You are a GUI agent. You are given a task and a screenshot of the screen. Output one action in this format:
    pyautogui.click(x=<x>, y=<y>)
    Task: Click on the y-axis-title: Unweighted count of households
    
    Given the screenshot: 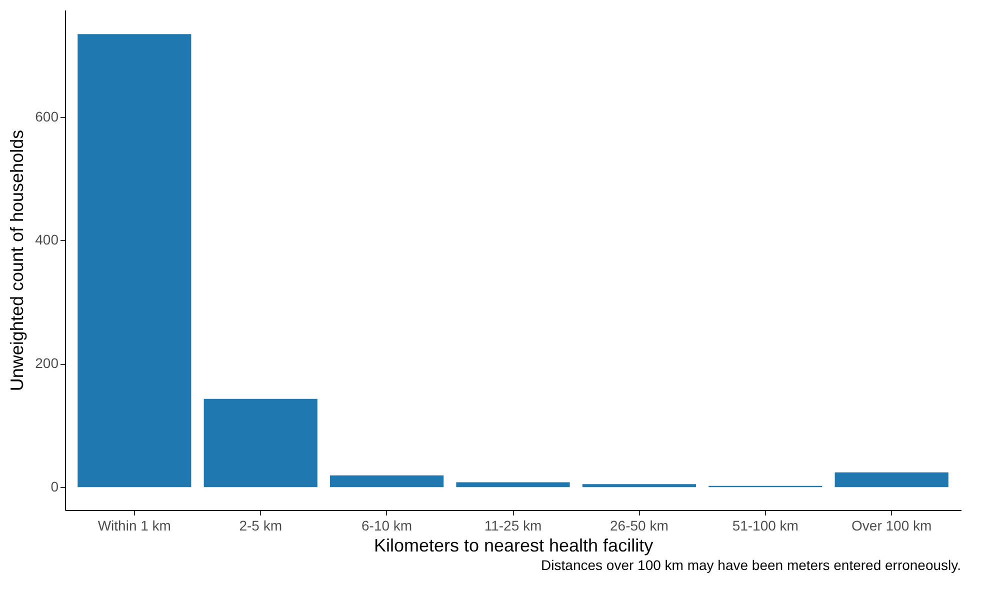 What is the action you would take?
    pyautogui.click(x=17, y=261)
    